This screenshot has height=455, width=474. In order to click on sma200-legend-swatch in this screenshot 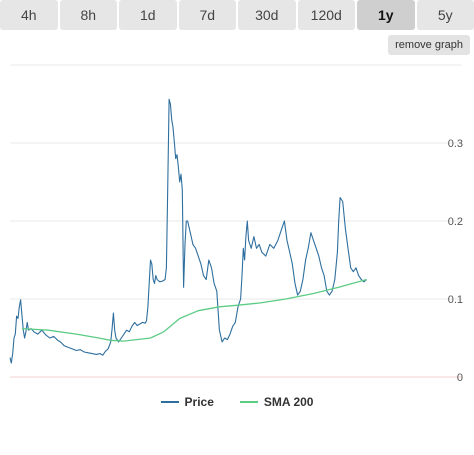, I will do `click(248, 402)`.